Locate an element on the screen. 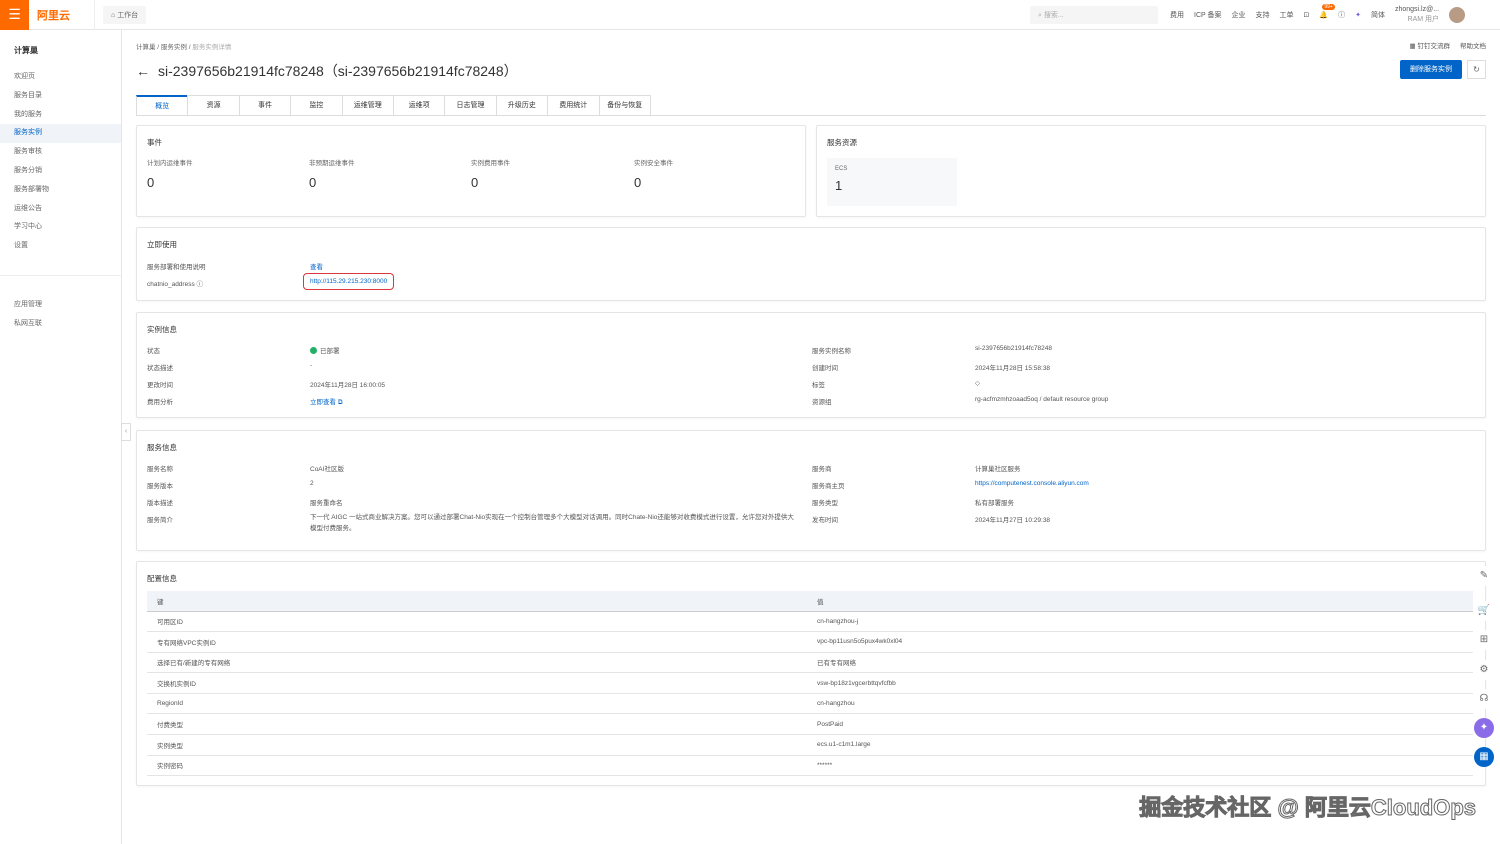 This screenshot has width=1500, height=844. cost-view-link: 立即查看 ⧉ is located at coordinates (326, 401).